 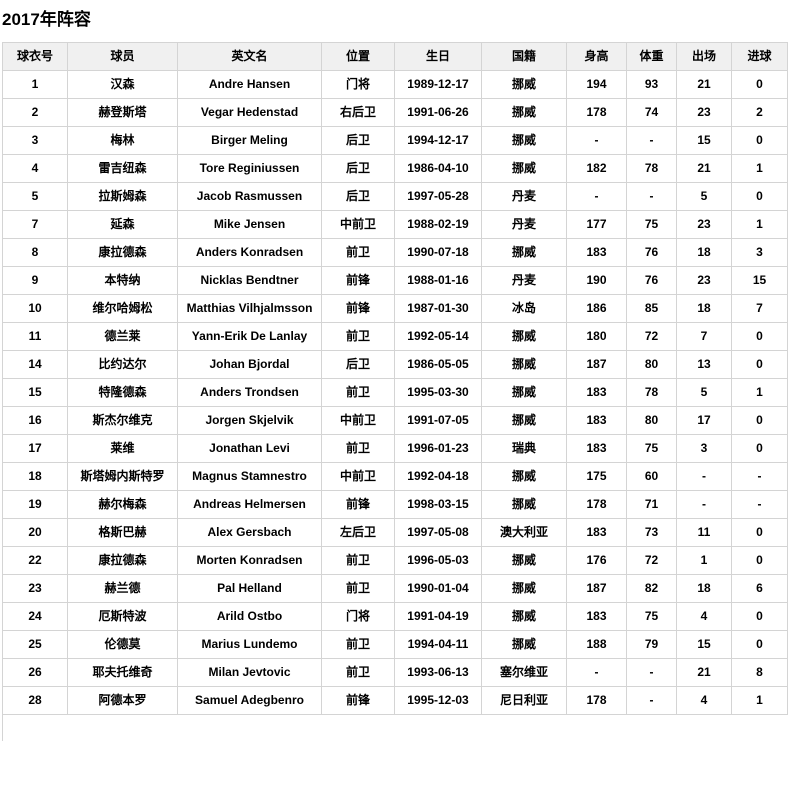 I want to click on cell: Anders Konradsen, so click(x=249, y=252).